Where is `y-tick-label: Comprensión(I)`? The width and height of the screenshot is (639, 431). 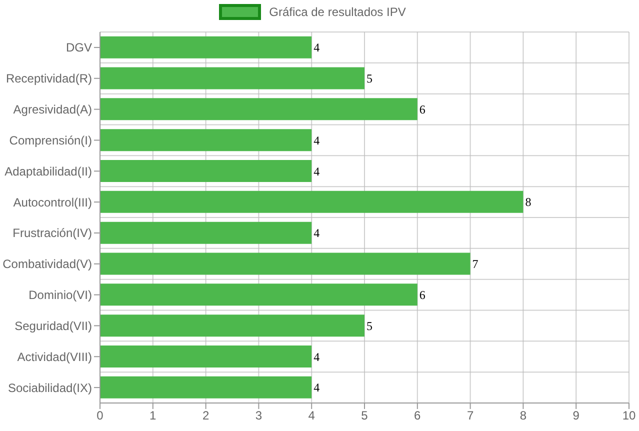 y-tick-label: Comprensión(I) is located at coordinates (50, 140).